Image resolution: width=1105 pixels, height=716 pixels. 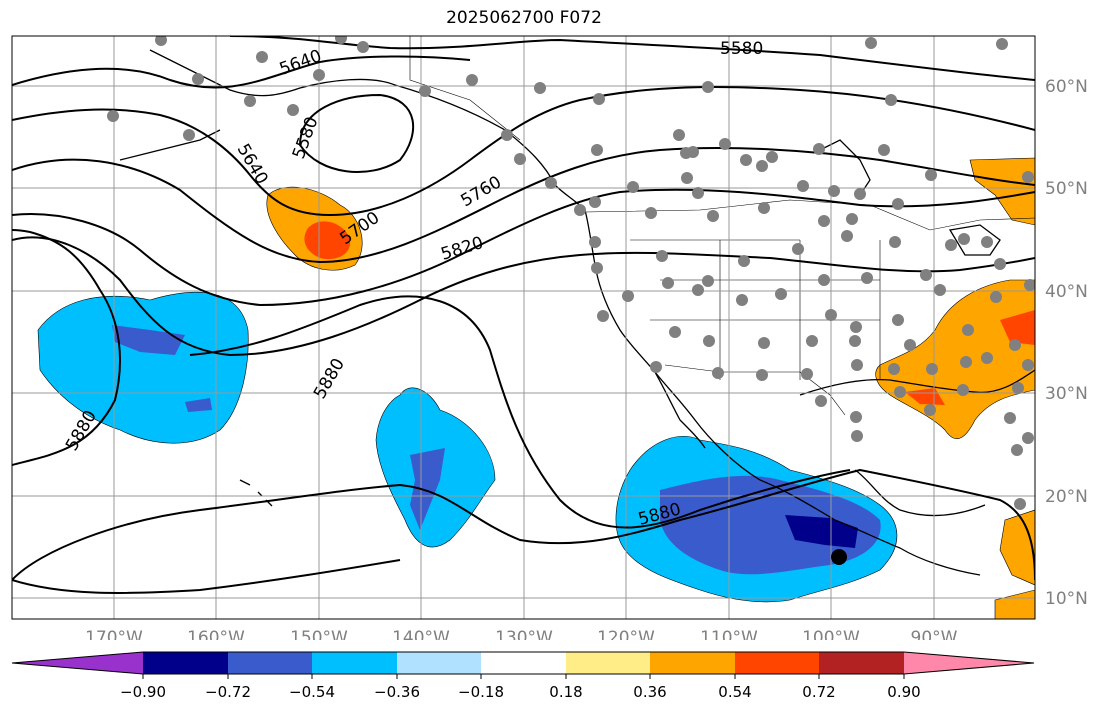 What do you see at coordinates (831, 634) in the screenshot?
I see `lon-label: 100°W` at bounding box center [831, 634].